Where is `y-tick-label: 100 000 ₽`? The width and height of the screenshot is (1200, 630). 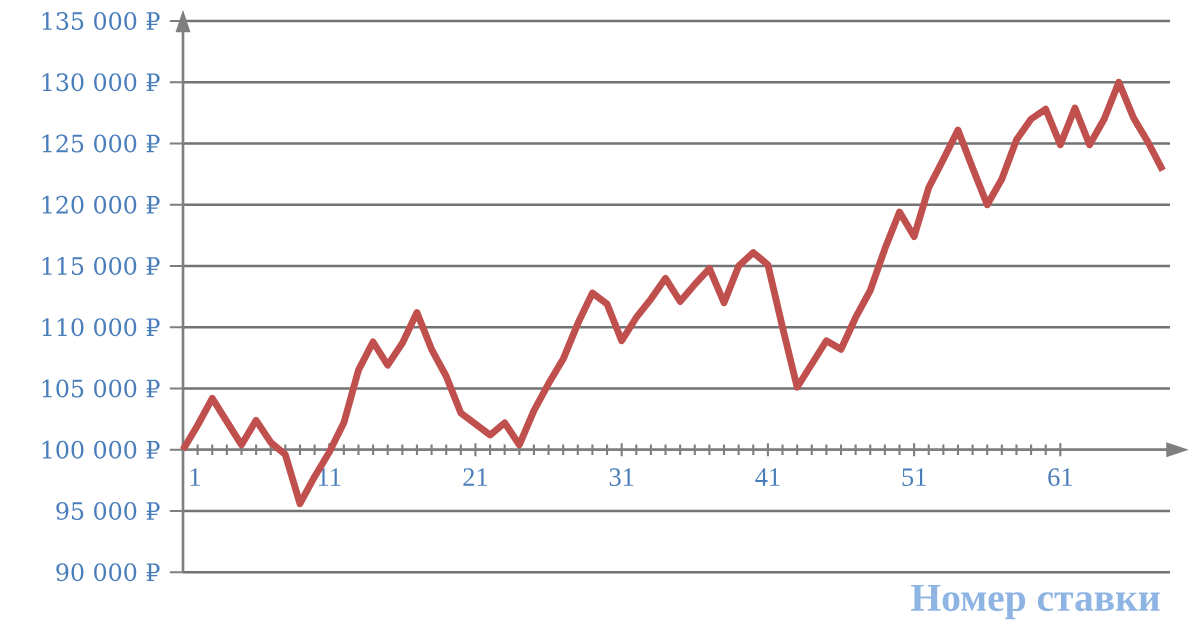
y-tick-label: 100 000 ₽ is located at coordinates (101, 449).